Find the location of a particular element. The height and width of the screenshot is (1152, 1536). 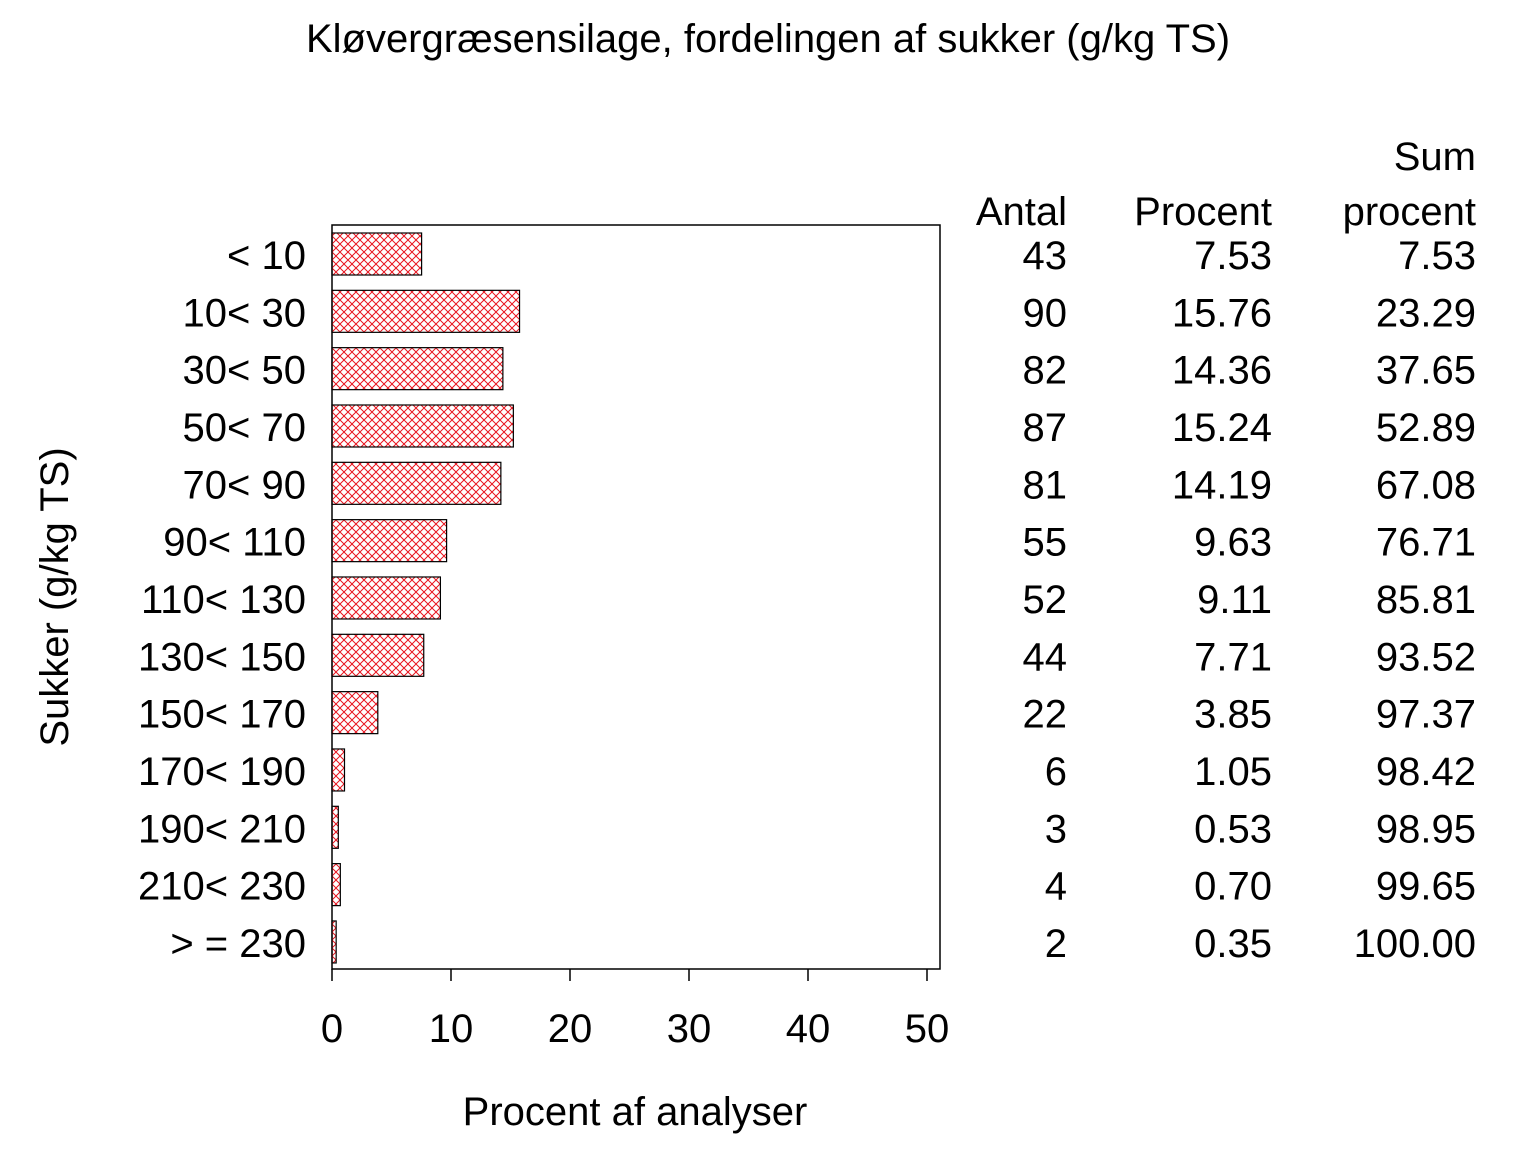

x-tick-label: 50 is located at coordinates (927, 1029).